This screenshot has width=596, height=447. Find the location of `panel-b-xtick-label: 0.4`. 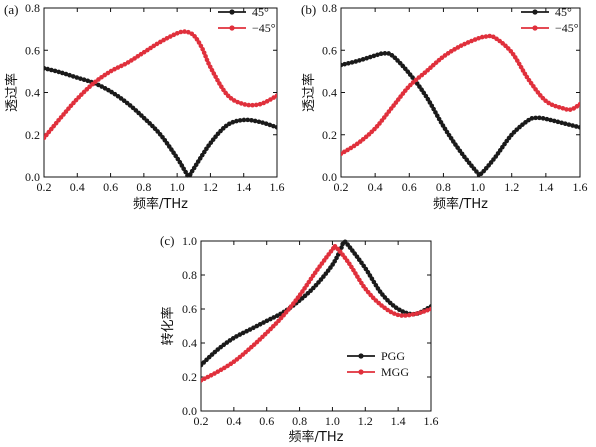

panel-b-xtick-label: 0.4 is located at coordinates (375, 187).